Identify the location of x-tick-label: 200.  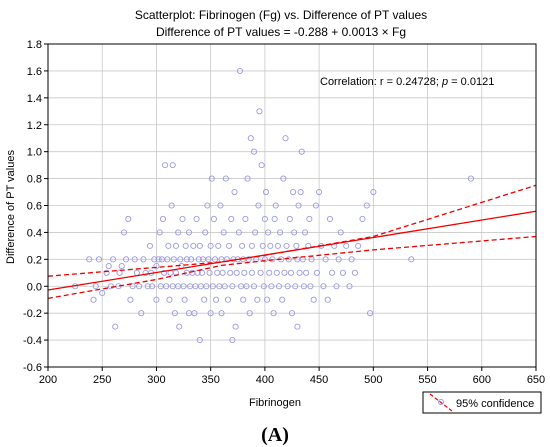
(48, 380).